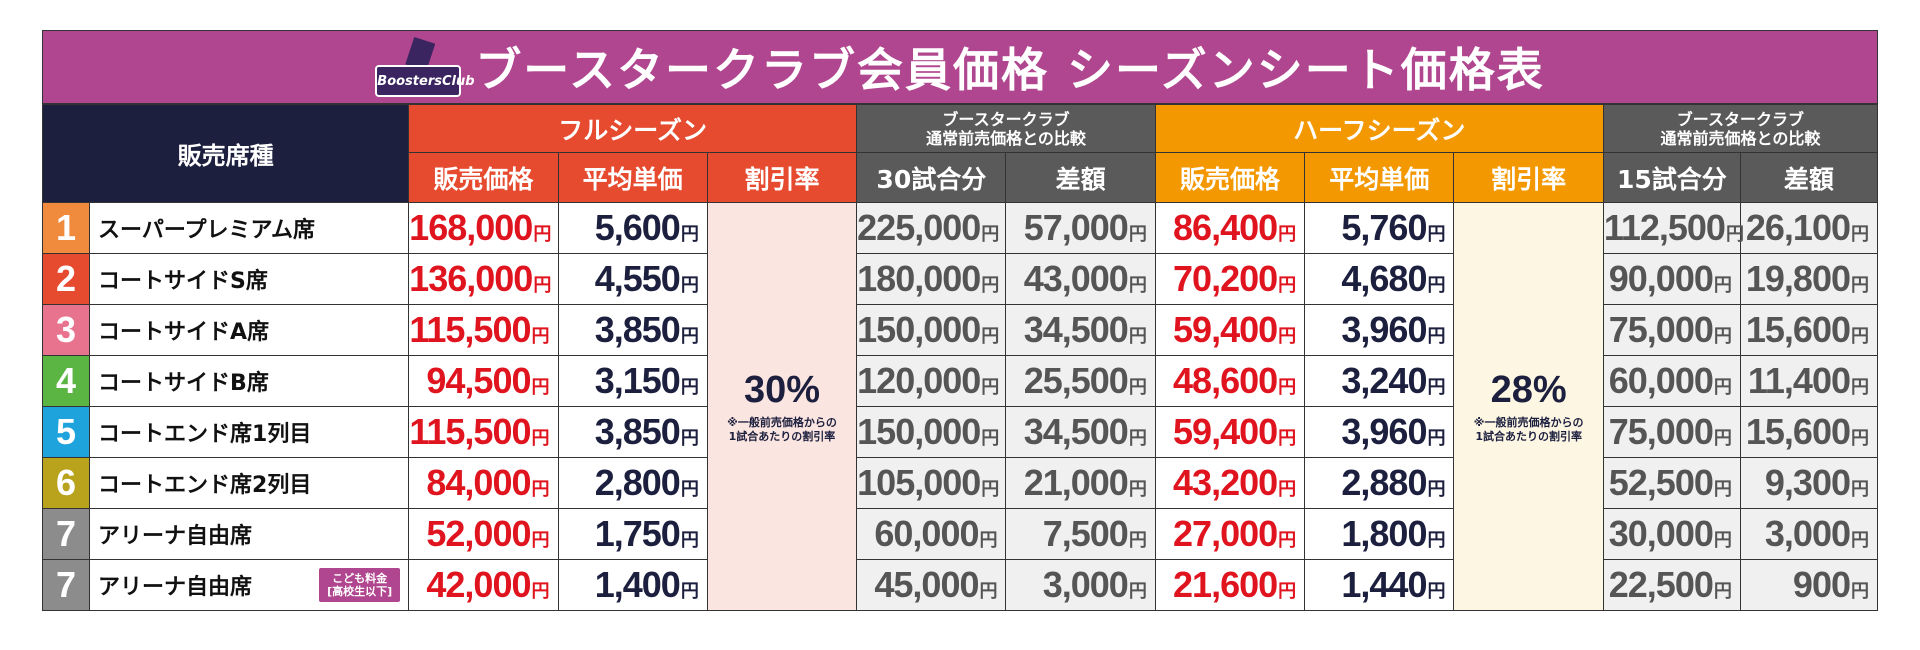 This screenshot has width=1920, height=650. What do you see at coordinates (637, 380) in the screenshot?
I see `price-value: 3,150` at bounding box center [637, 380].